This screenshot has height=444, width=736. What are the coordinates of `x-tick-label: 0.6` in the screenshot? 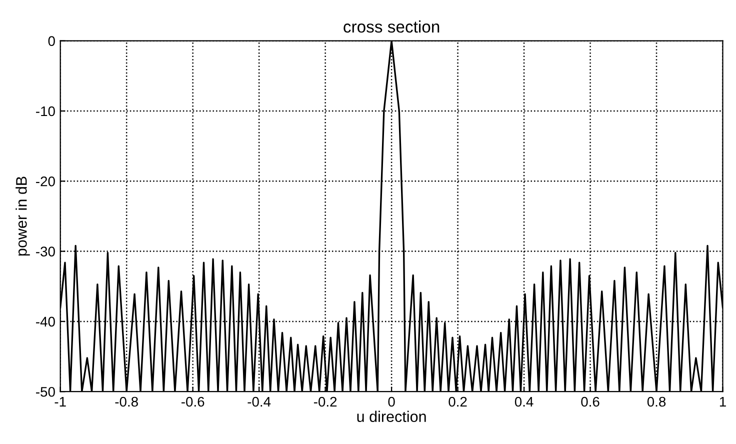 It's located at (590, 401).